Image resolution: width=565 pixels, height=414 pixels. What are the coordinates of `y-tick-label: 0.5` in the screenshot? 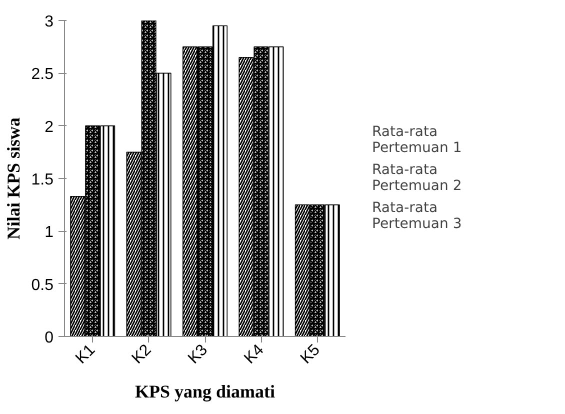 It's located at (42, 285).